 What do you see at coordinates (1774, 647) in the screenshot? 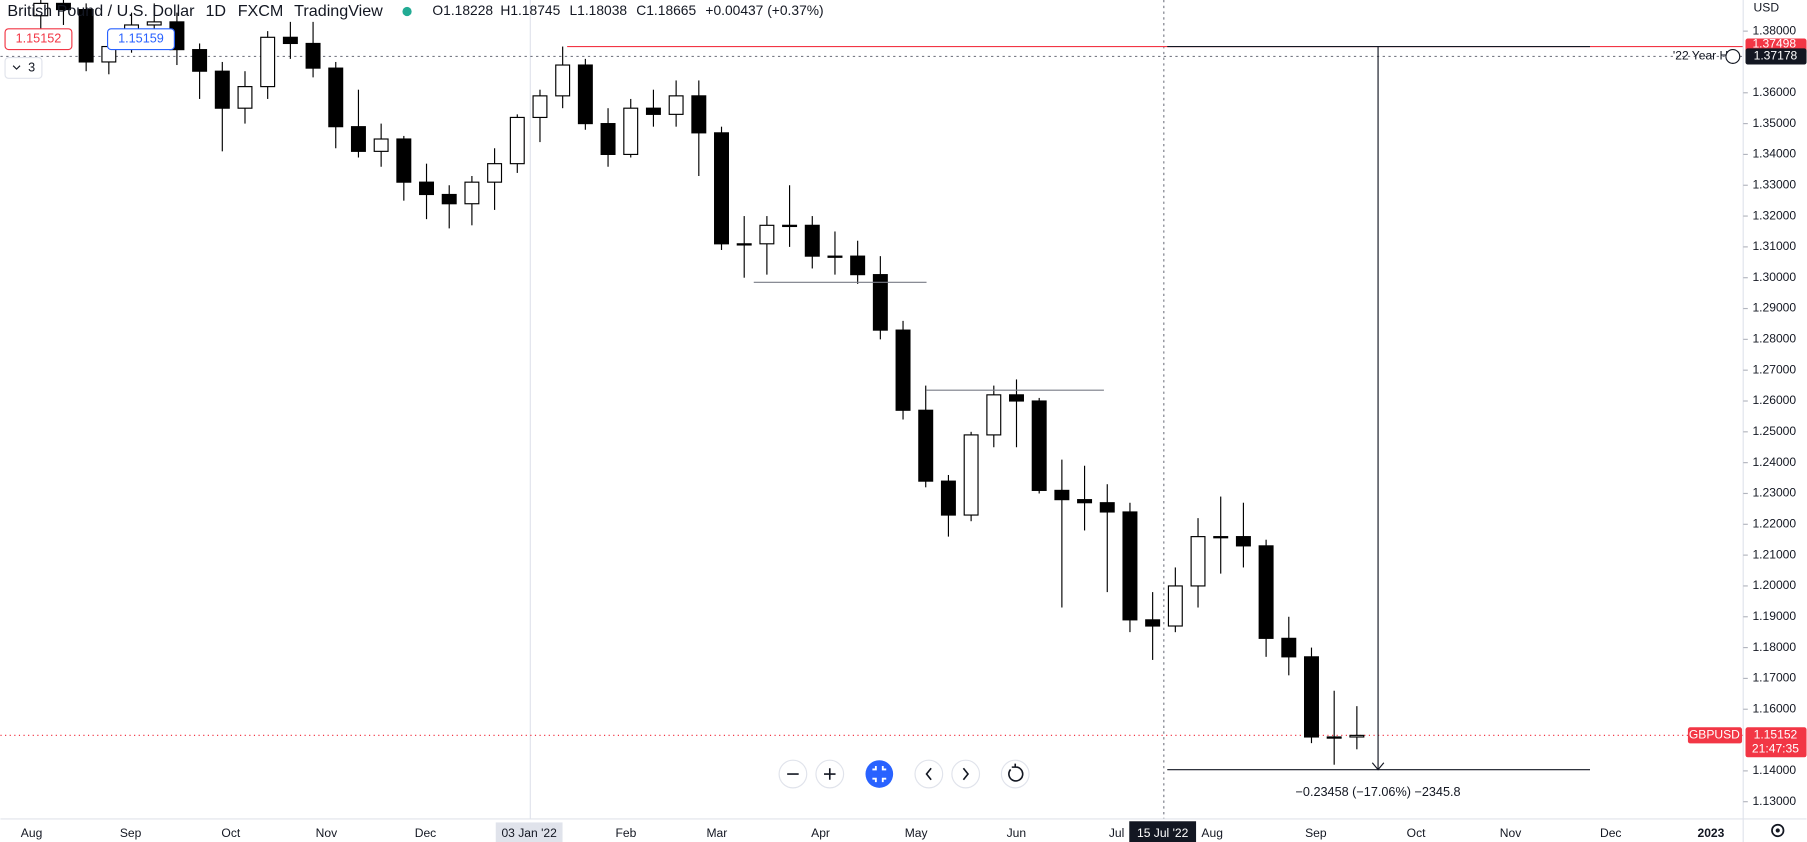
I see `y-tick-label: 1.18000` at bounding box center [1774, 647].